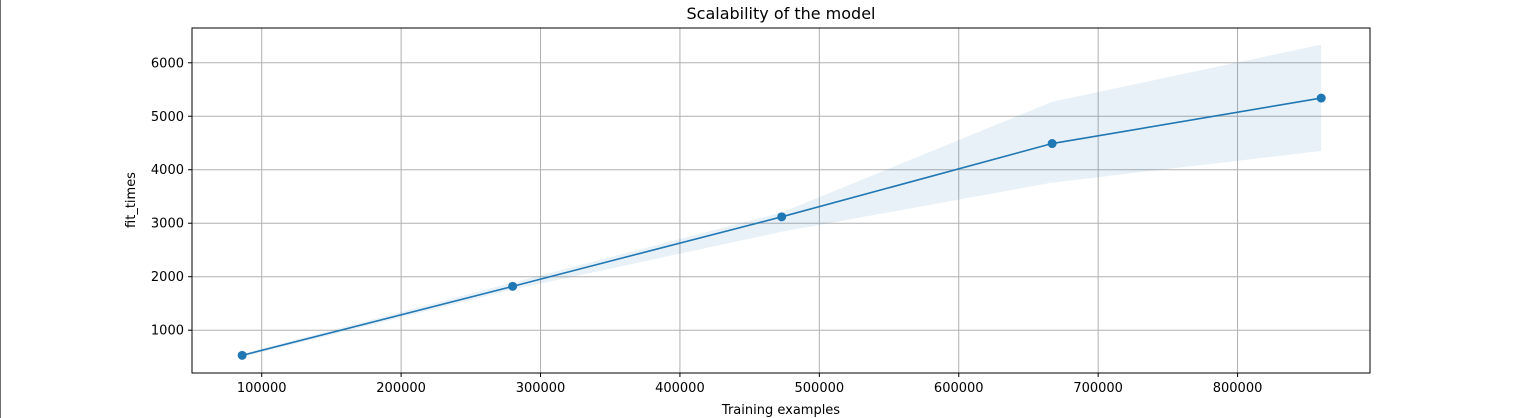  I want to click on x-axis-label: Training examples, so click(780, 410).